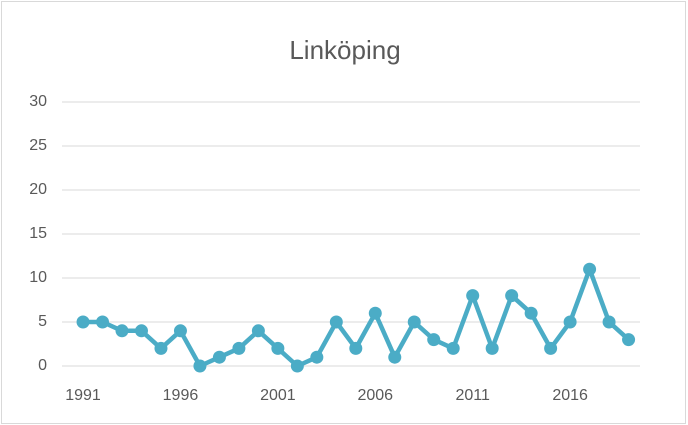 The width and height of the screenshot is (688, 425). Describe the element at coordinates (42, 365) in the screenshot. I see `y-tick-label: 0` at that location.